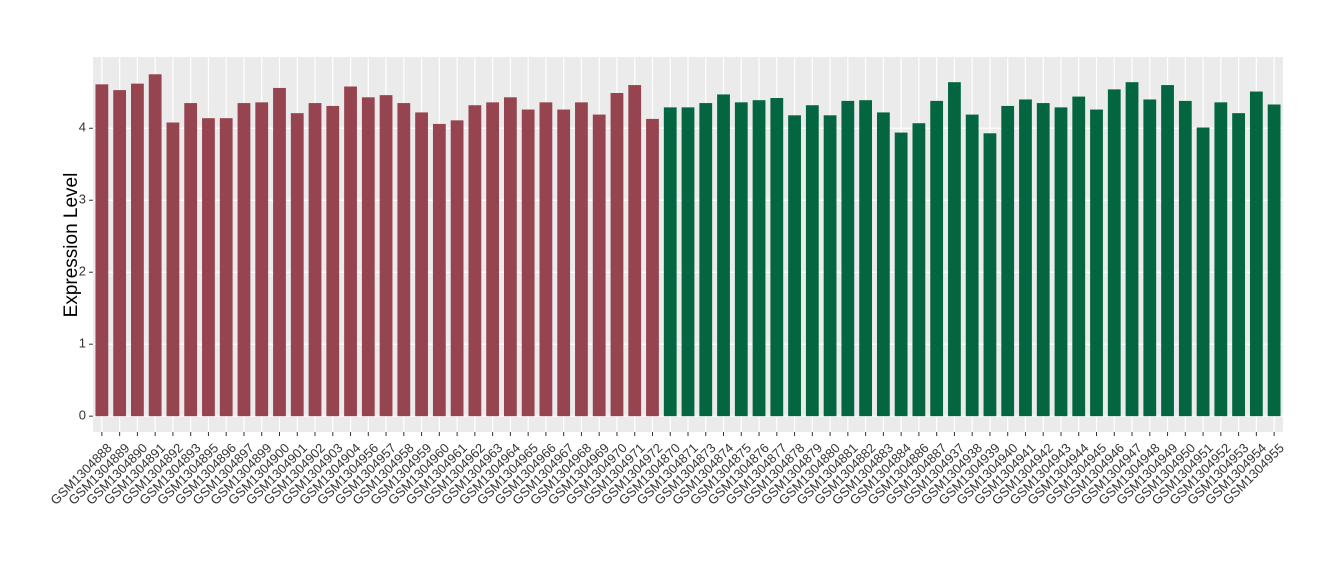 This screenshot has height=580, width=1340. What do you see at coordinates (82, 343) in the screenshot?
I see `y-tick-label: 1` at bounding box center [82, 343].